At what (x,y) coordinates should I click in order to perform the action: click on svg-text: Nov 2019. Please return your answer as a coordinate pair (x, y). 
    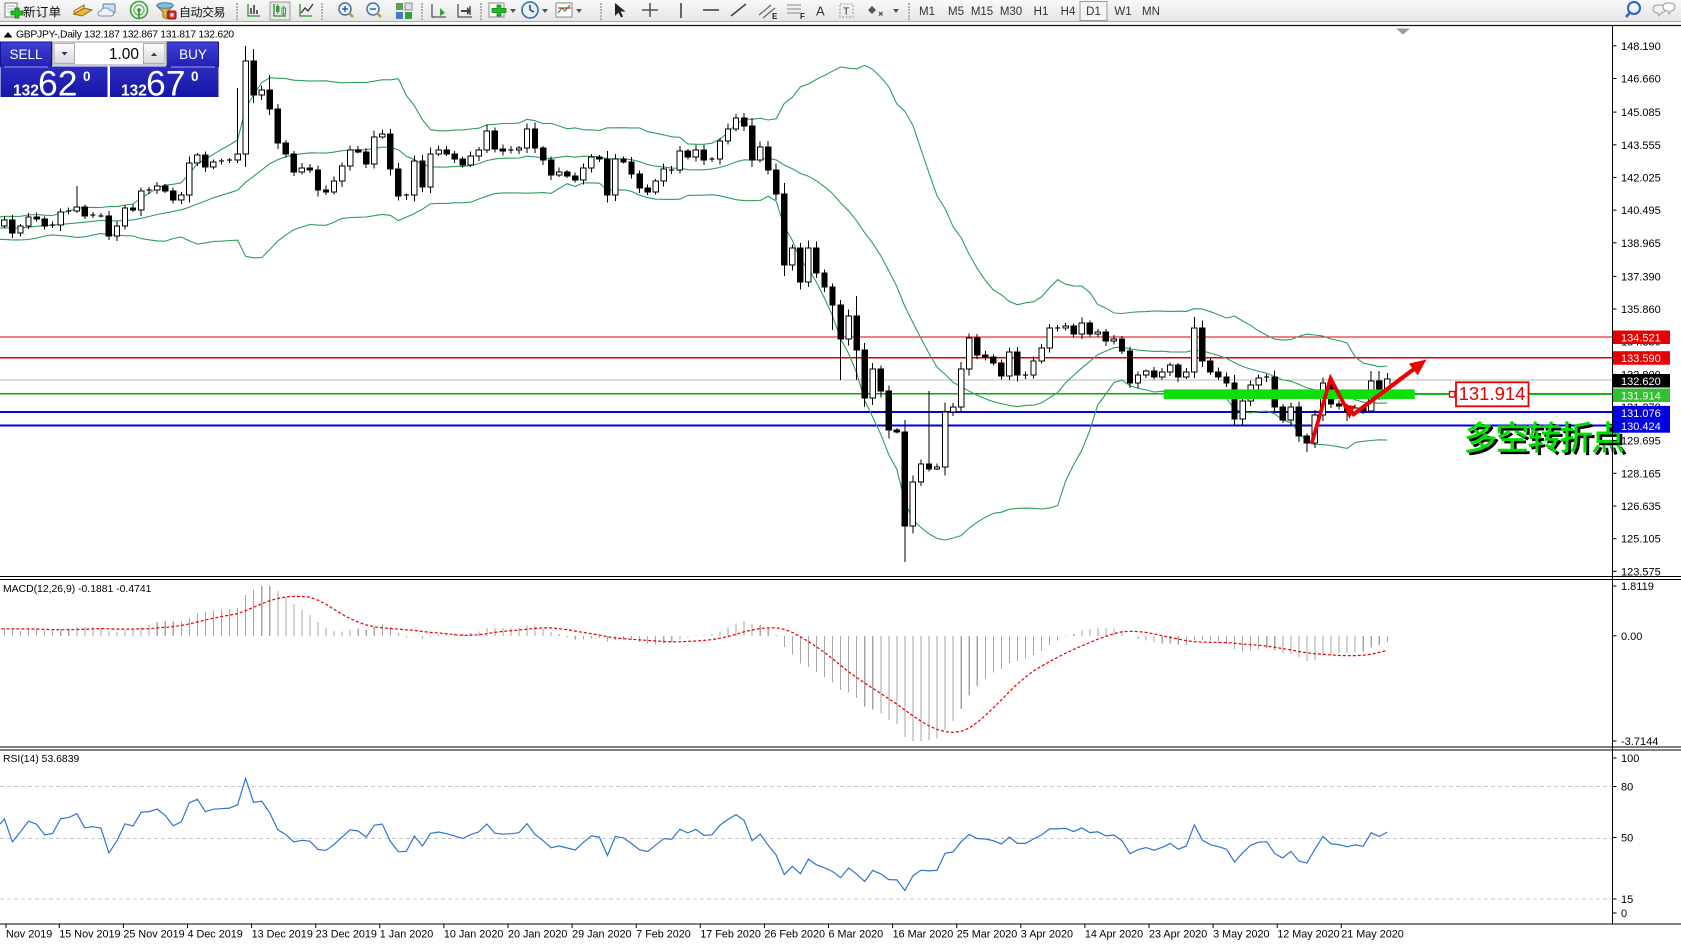
    Looking at the image, I should click on (29, 935).